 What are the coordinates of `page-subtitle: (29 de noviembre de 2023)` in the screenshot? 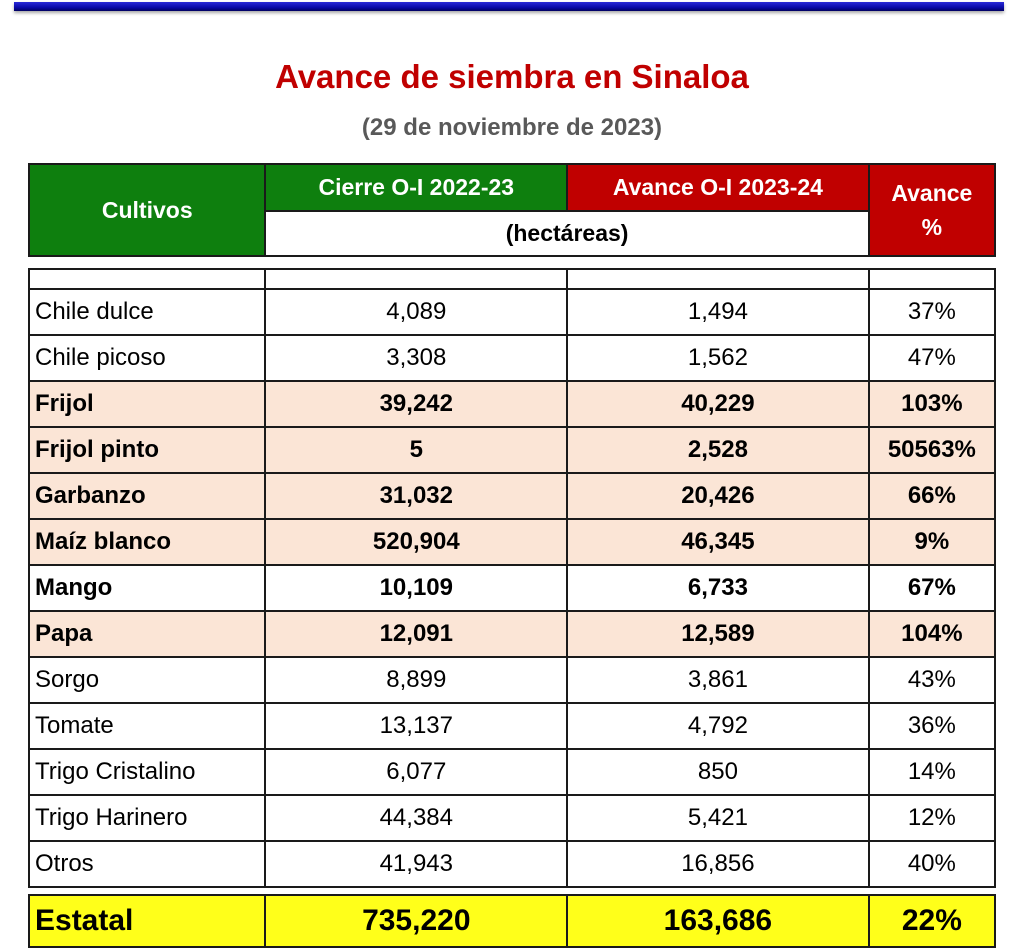 It's located at (512, 127).